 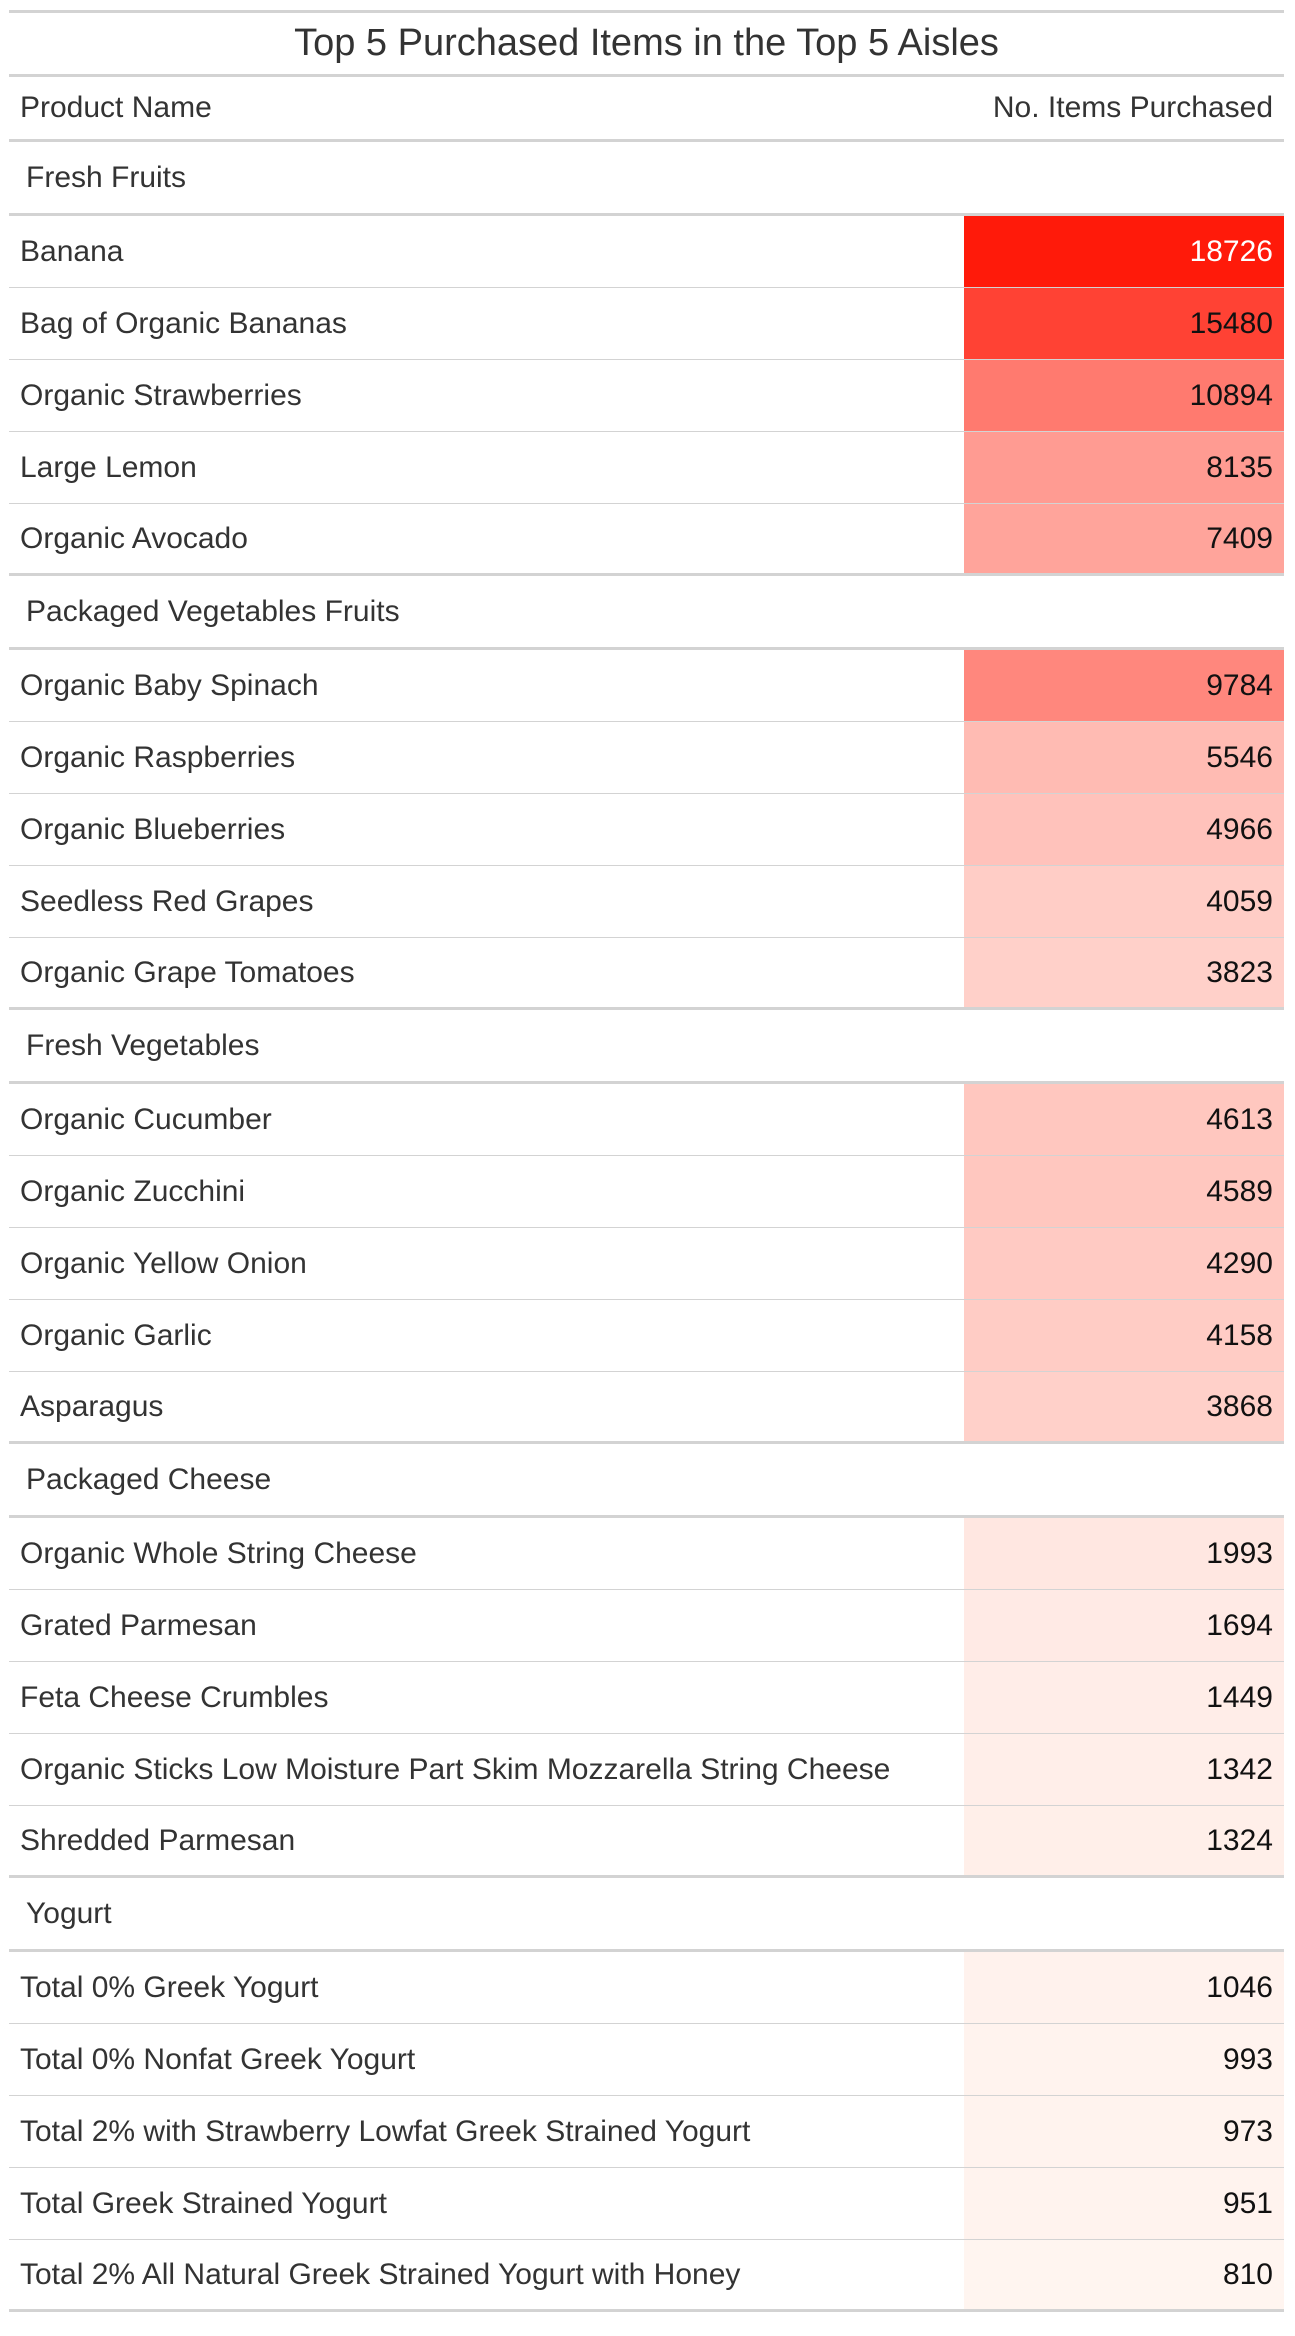 What do you see at coordinates (646, 179) in the screenshot?
I see `group-header: Fresh Fruits` at bounding box center [646, 179].